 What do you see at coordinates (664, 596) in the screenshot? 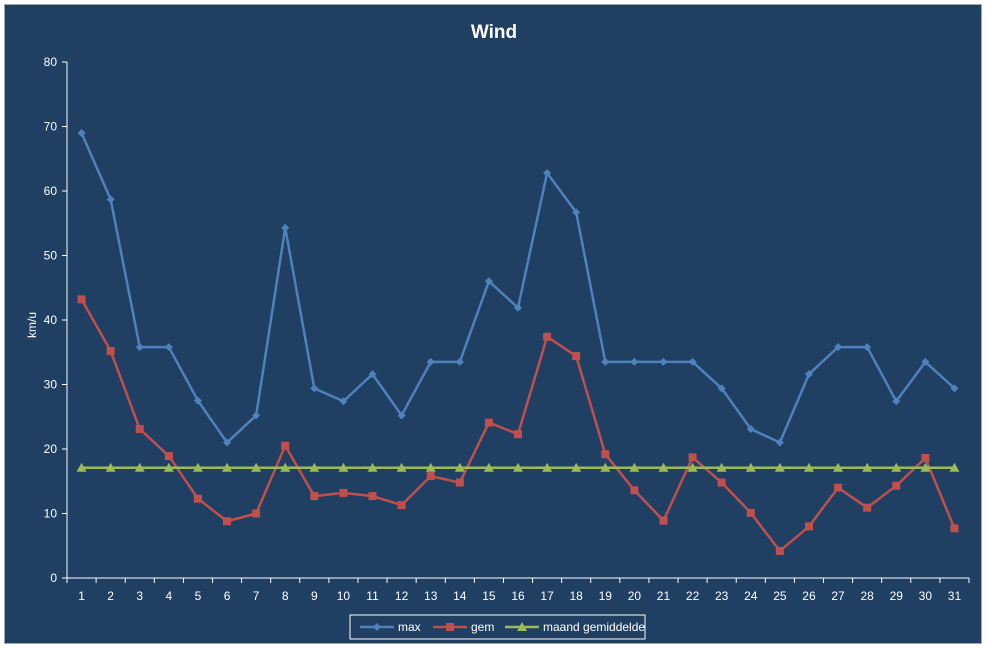
I see `x-tick-label: 21` at bounding box center [664, 596].